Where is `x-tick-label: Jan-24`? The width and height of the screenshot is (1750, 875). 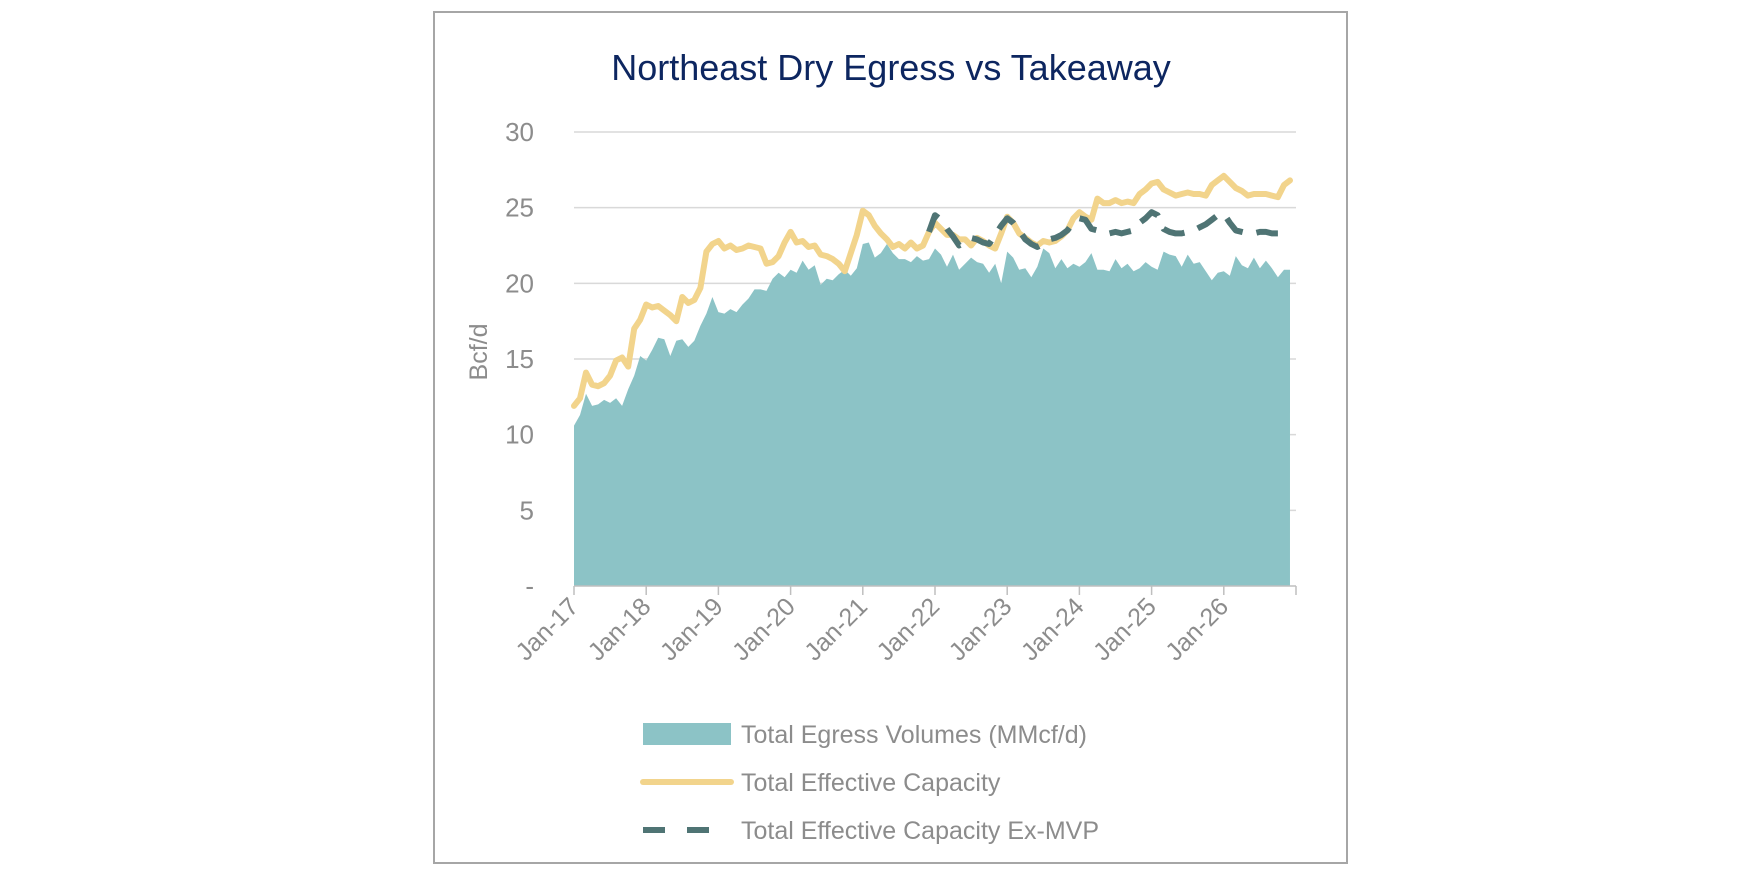 x-tick-label: Jan-24 is located at coordinates (1053, 629).